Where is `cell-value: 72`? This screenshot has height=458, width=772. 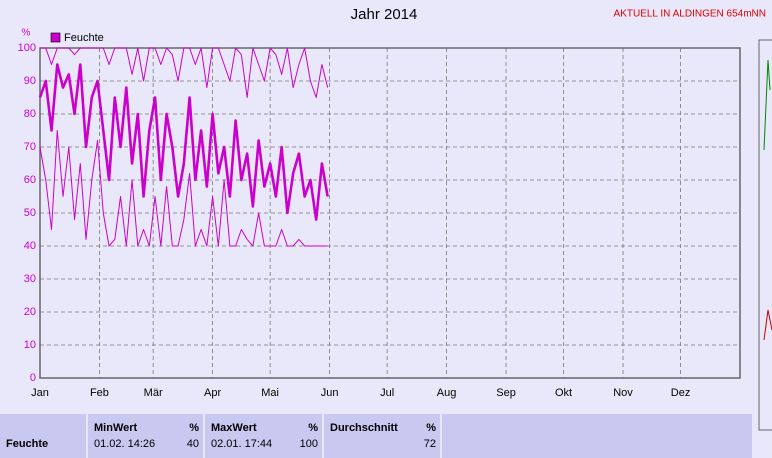
cell-value: 72 is located at coordinates (430, 444).